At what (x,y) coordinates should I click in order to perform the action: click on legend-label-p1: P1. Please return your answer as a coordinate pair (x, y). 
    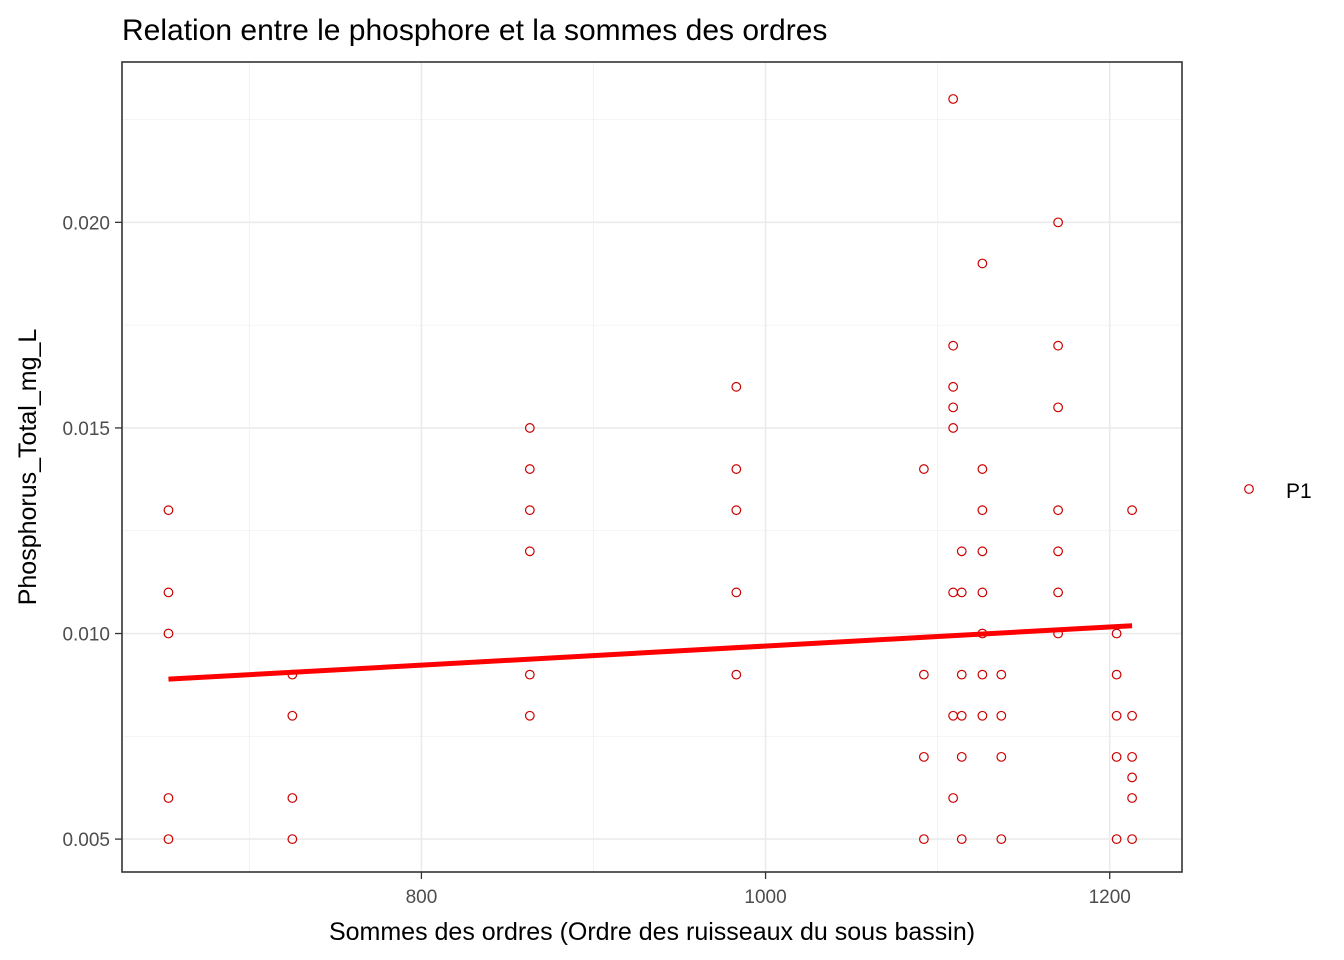
    Looking at the image, I should click on (1299, 491).